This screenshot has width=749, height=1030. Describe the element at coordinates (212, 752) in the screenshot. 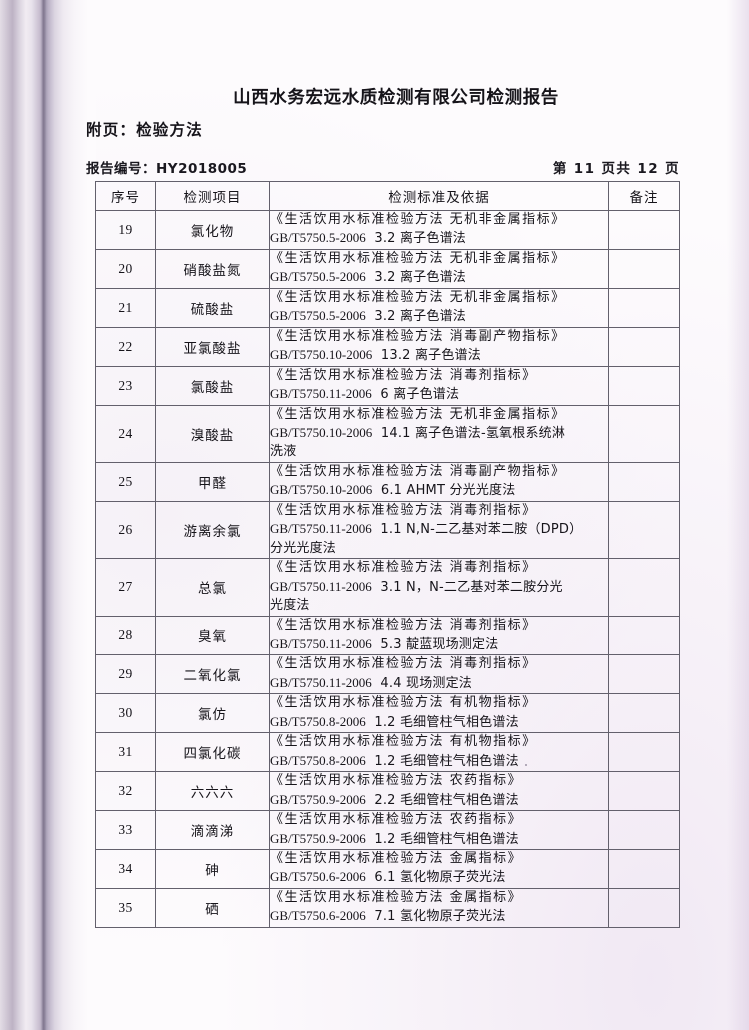

I see `cell-inspection-item: 四氯化碳` at that location.